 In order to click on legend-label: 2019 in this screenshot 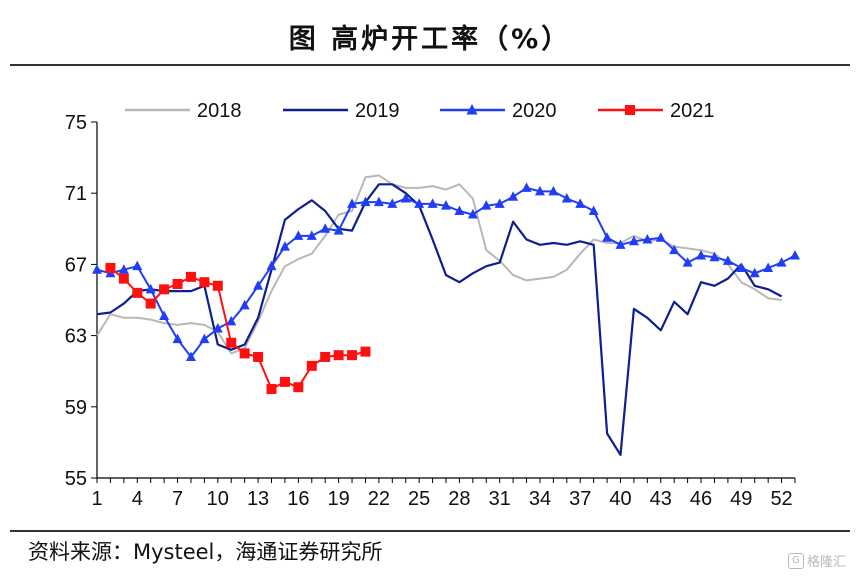, I will do `click(377, 111)`.